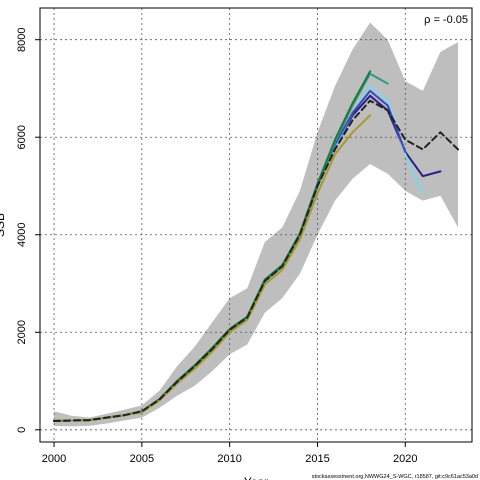 The height and width of the screenshot is (480, 480). I want to click on y-axis-title: SSB, so click(3, 225).